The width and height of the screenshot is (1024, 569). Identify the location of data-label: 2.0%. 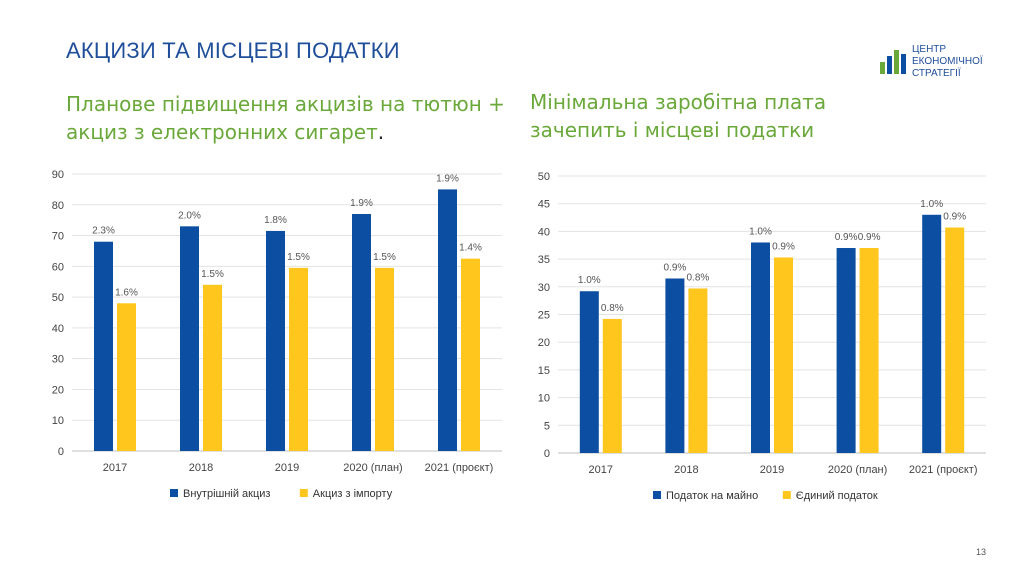
(189, 215).